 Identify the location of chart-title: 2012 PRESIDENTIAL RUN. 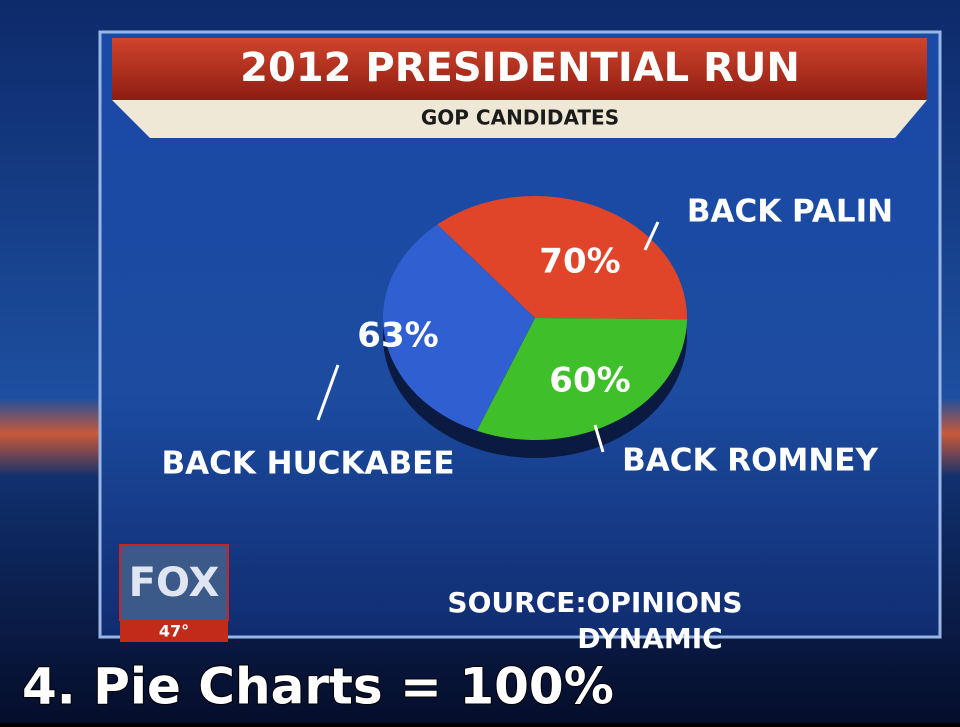
(520, 68).